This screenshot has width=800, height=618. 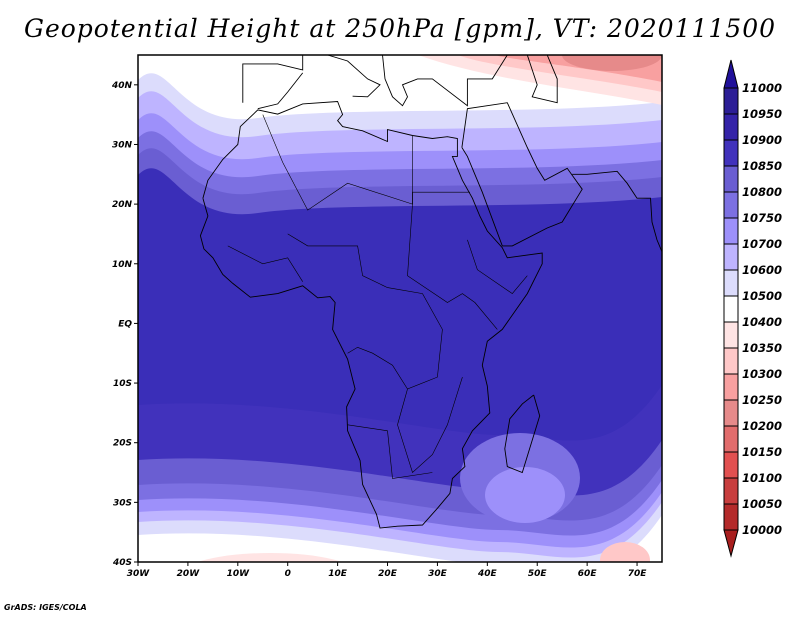 What do you see at coordinates (288, 574) in the screenshot?
I see `lon-tick-label: 0` at bounding box center [288, 574].